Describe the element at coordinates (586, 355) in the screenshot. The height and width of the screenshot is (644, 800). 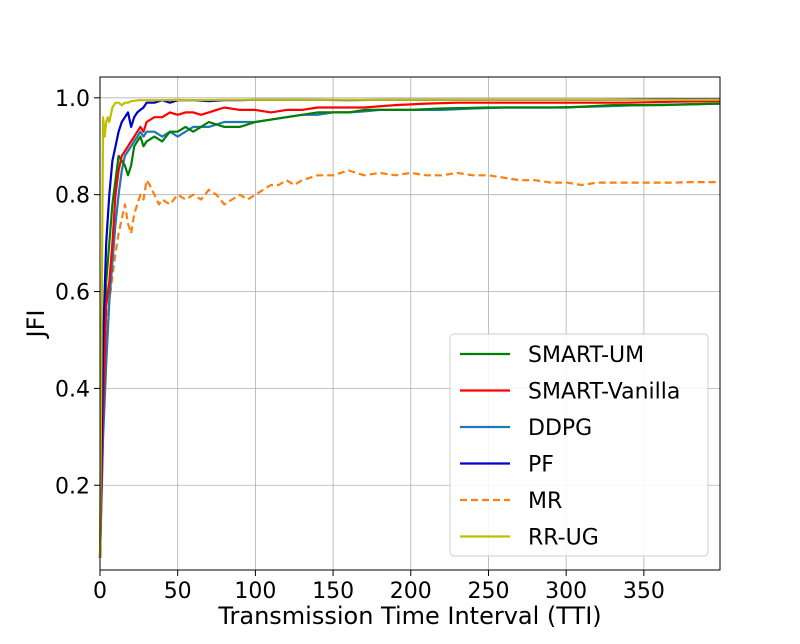
I see `legend-label: SMART-UM` at that location.